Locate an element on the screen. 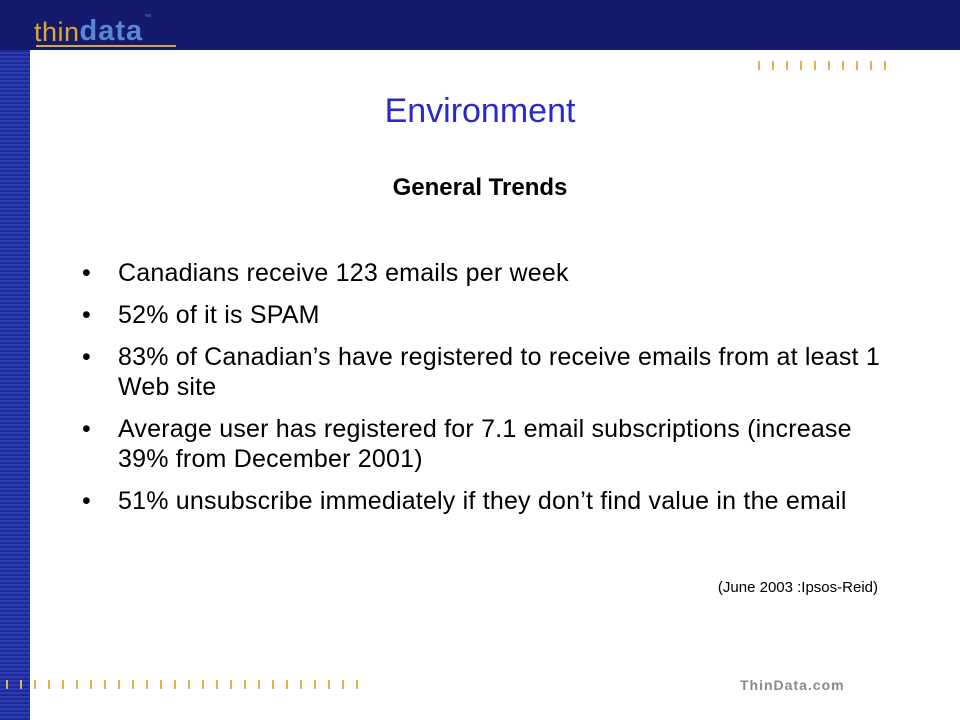 This screenshot has height=720, width=960. bullet-text: 52% of it is SPAM is located at coordinates (219, 315).